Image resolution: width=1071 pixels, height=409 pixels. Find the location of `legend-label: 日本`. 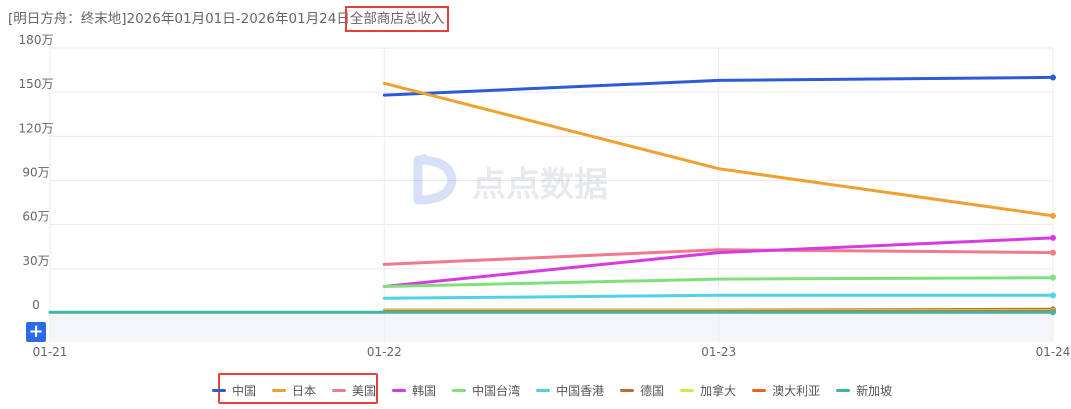

legend-label: 日本 is located at coordinates (304, 390).